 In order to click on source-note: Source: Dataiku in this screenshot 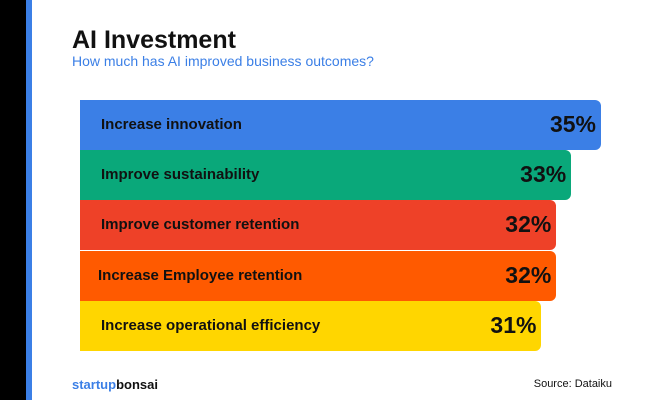, I will do `click(572, 384)`.